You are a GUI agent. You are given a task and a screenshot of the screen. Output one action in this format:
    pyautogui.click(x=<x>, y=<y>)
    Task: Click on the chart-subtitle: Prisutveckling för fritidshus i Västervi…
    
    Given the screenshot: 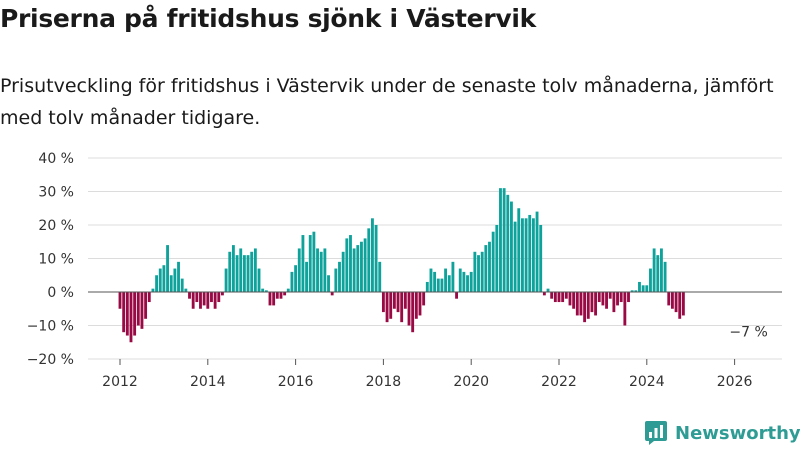 What is the action you would take?
    pyautogui.click(x=387, y=102)
    